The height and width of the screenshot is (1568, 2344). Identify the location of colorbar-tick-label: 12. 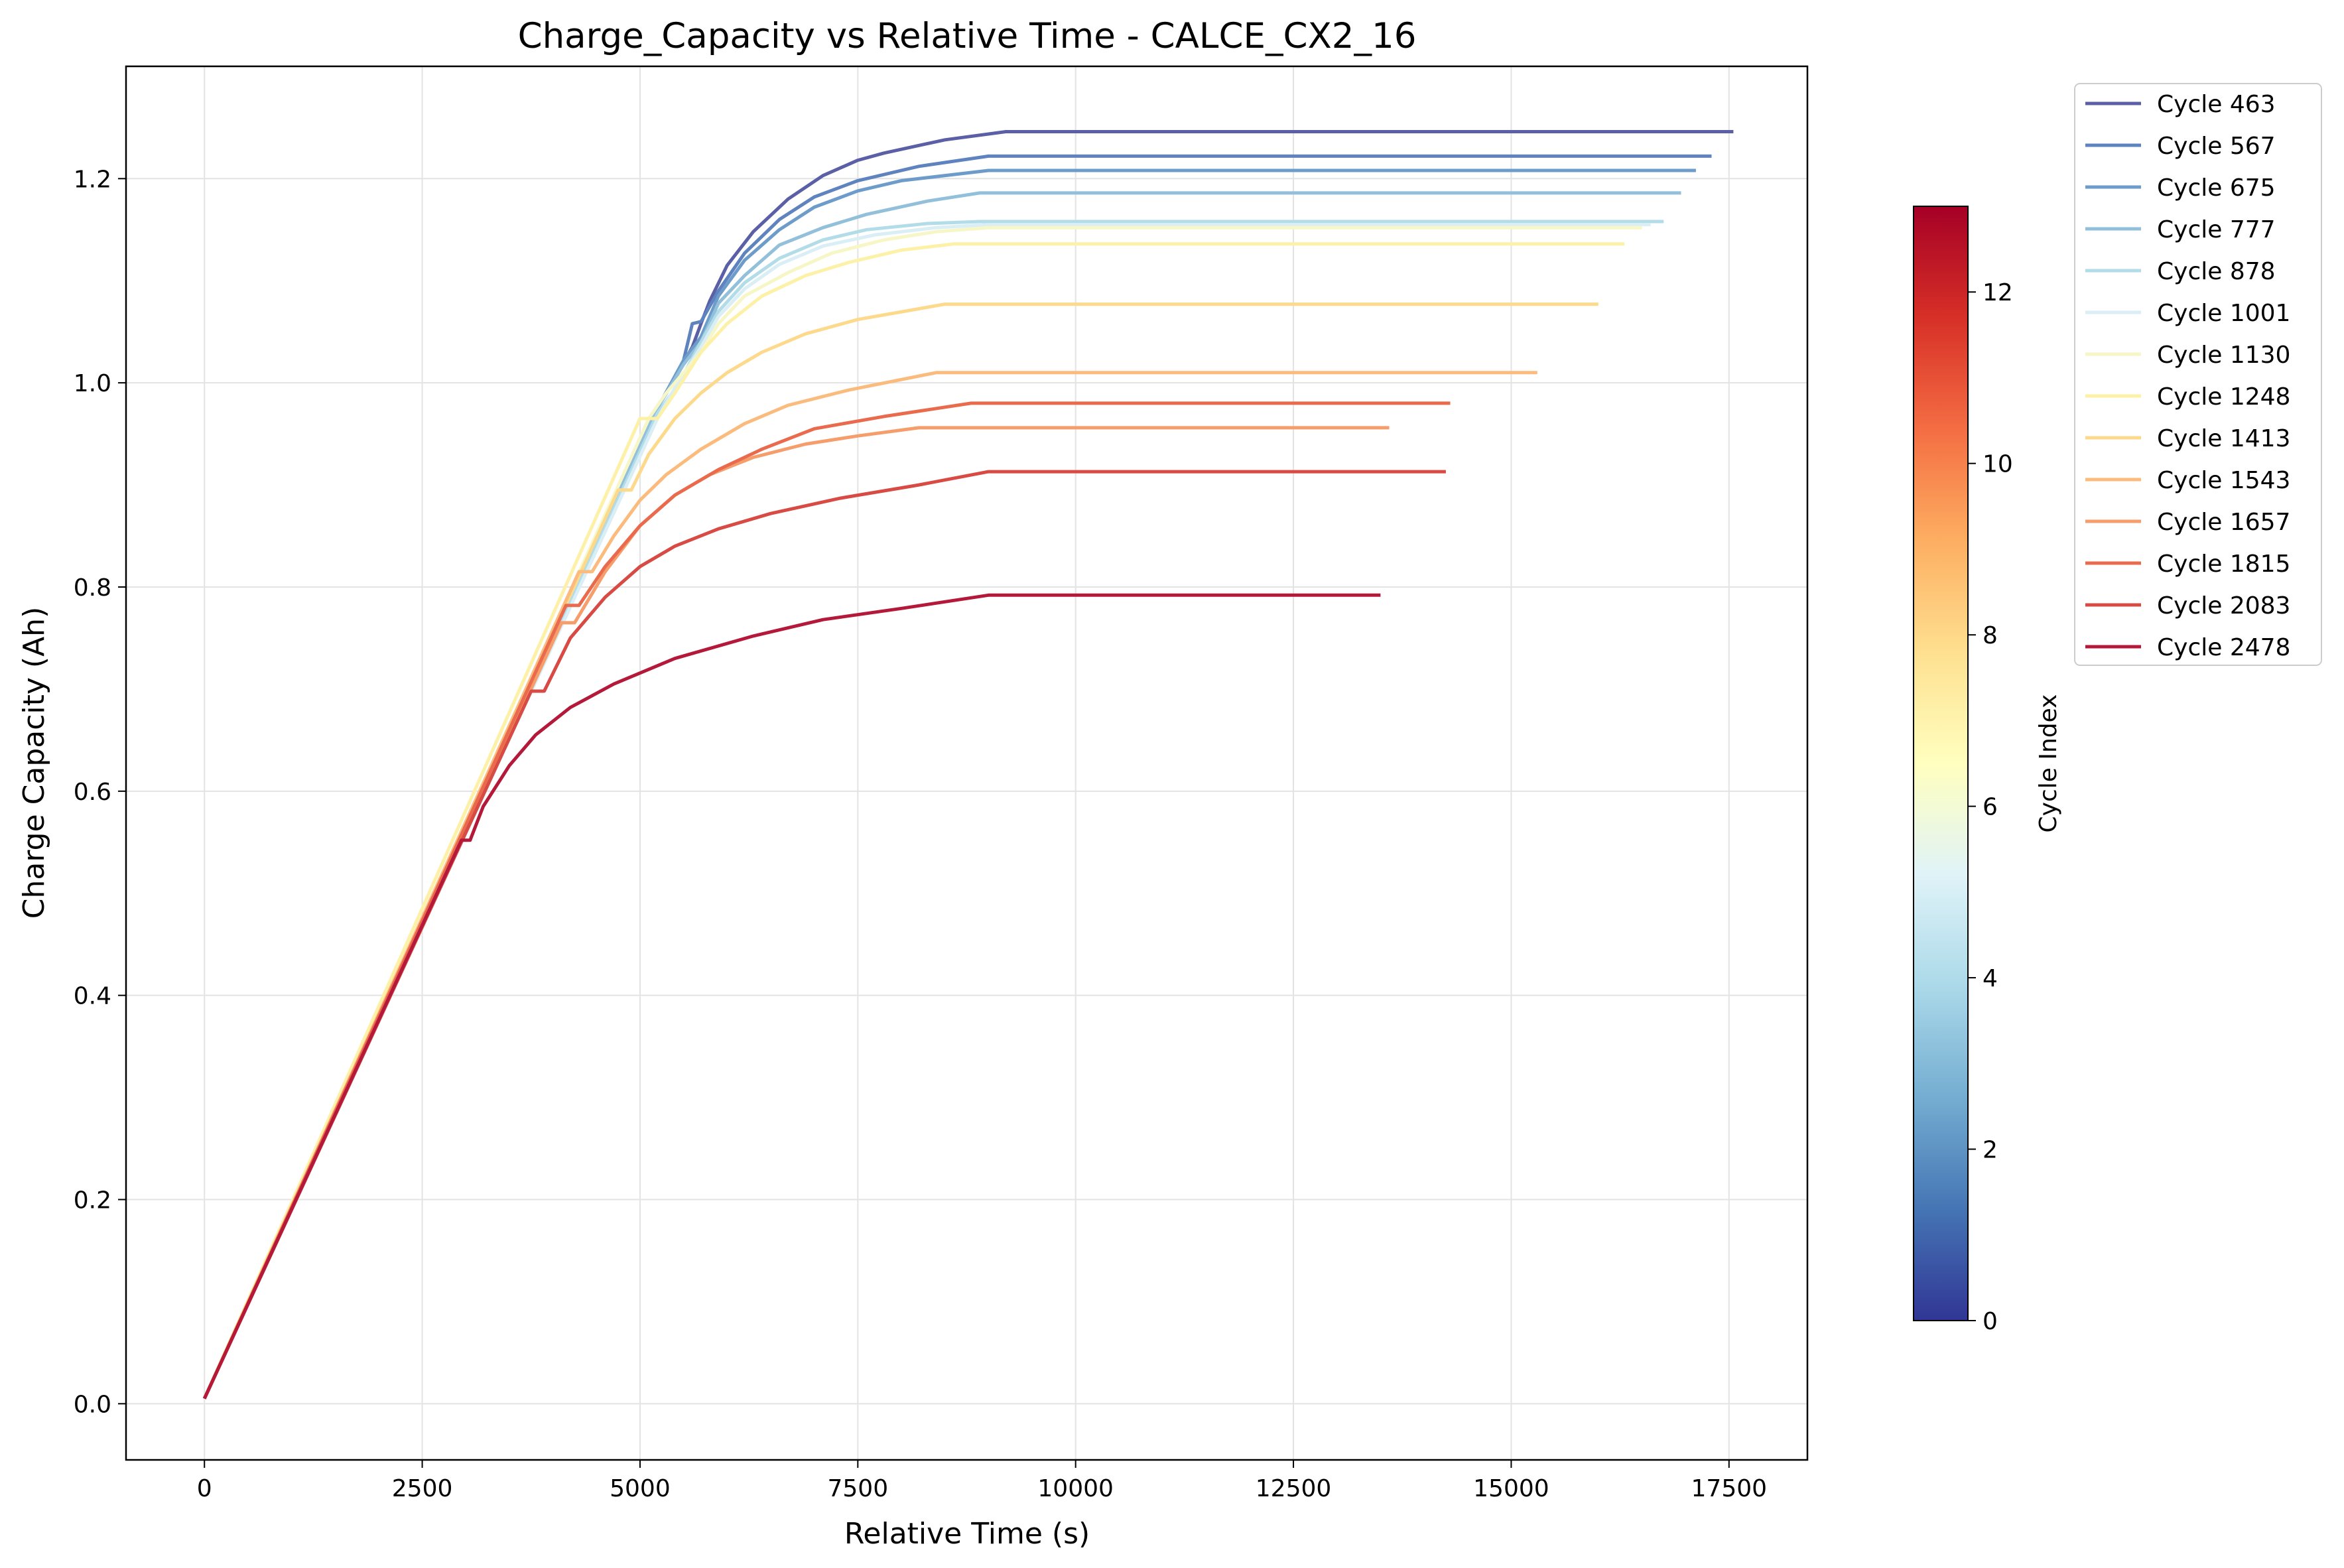
(1998, 292).